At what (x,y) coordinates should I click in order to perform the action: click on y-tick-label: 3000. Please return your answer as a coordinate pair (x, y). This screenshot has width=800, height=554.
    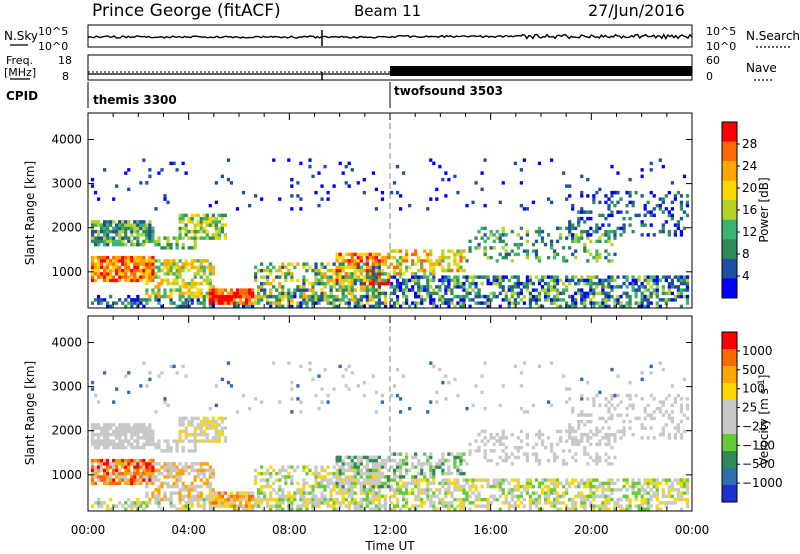
    Looking at the image, I should click on (66, 387).